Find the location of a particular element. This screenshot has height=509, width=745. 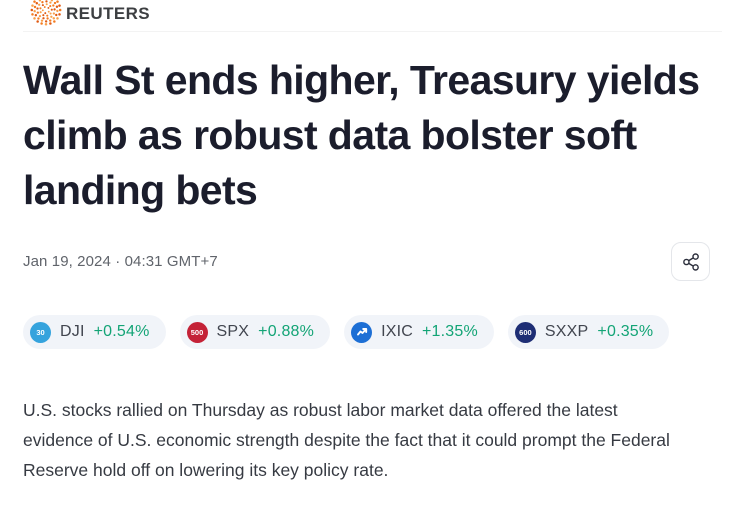

ticker-chip-sxxp: 600 SXXP +0.35% is located at coordinates (588, 332).